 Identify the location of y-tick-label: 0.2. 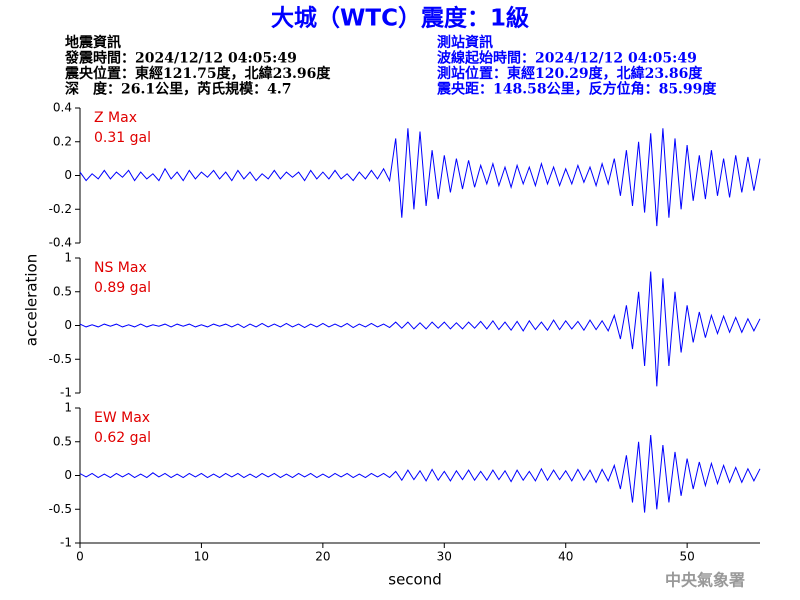
(62, 141).